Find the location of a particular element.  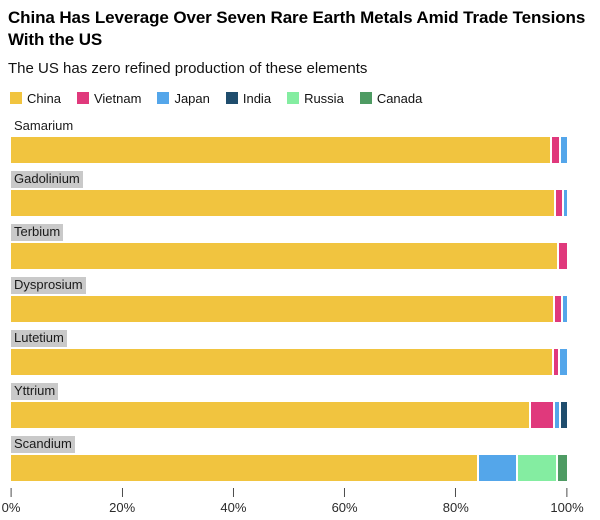

x-axis-tick: 20% is located at coordinates (122, 501).